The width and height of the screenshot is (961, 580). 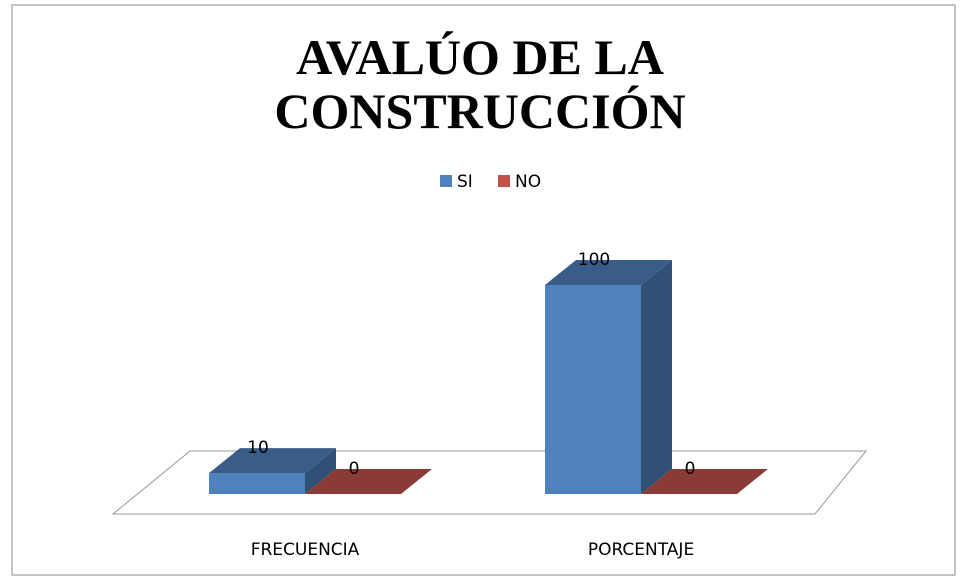 I want to click on x-tick-label: PORCENTAJE, so click(x=641, y=550).